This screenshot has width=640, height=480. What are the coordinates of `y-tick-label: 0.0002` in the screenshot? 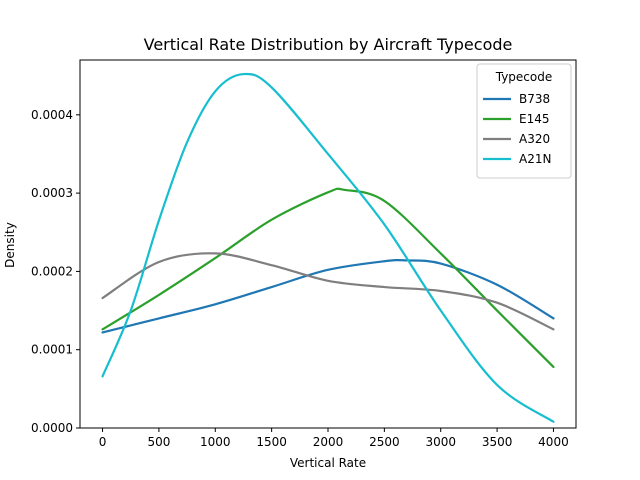 It's located at (52, 271).